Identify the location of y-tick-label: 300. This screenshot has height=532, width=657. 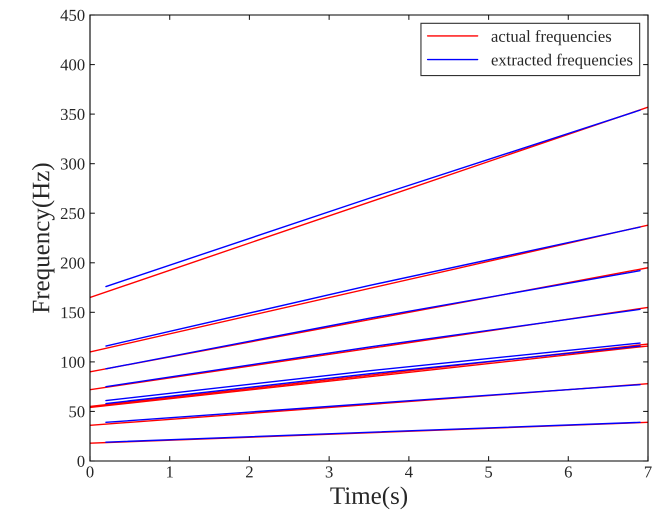
(72, 164).